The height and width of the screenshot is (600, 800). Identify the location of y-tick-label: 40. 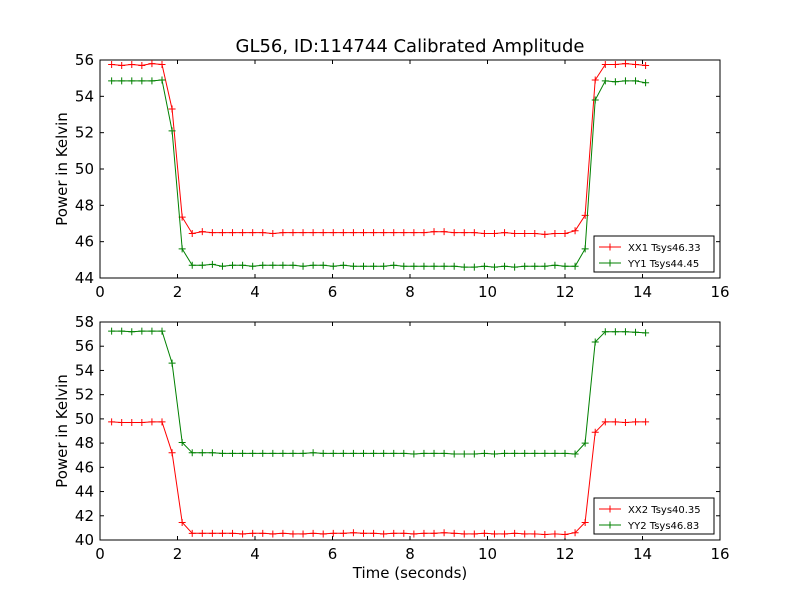
(84, 540).